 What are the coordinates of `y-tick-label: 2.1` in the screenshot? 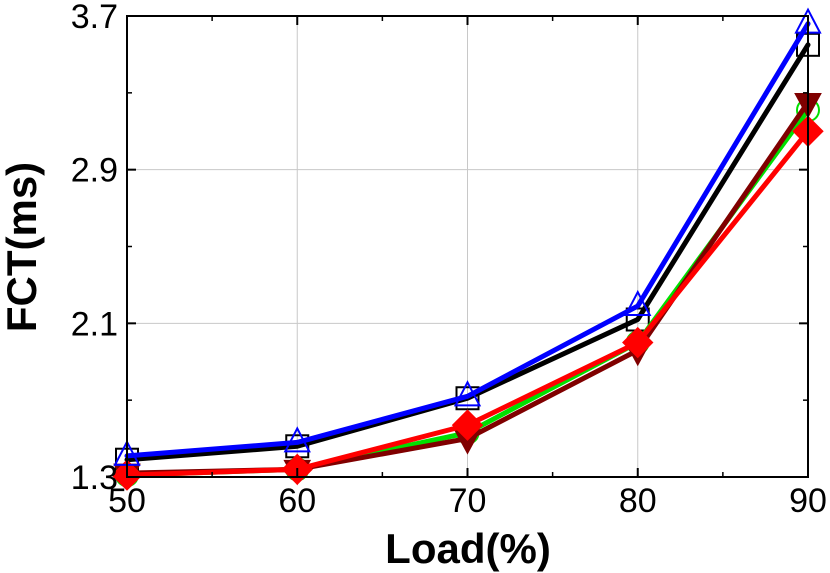 It's located at (94, 324).